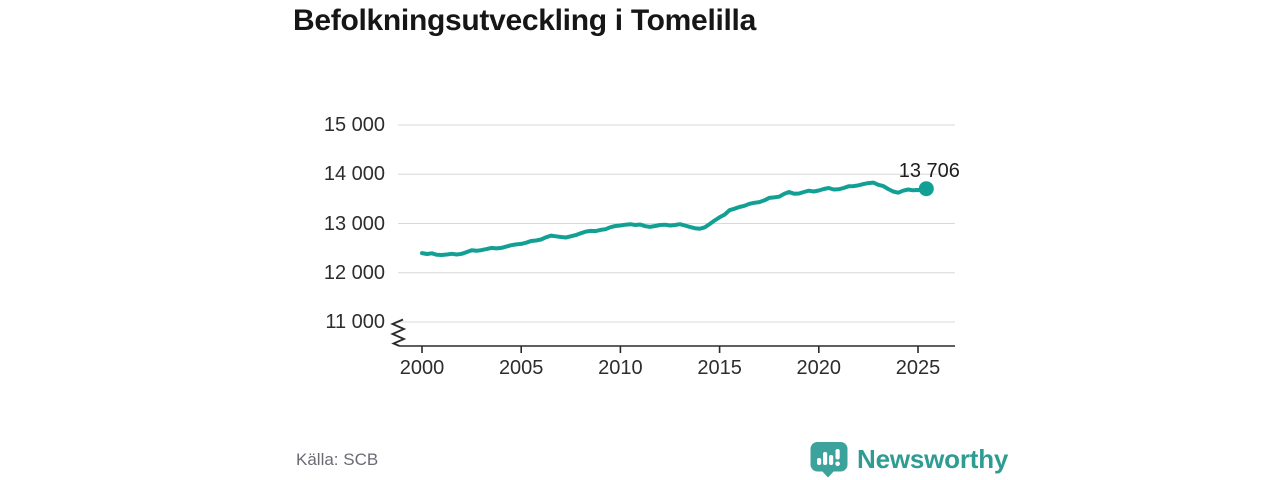  I want to click on x-tick-label: 2020, so click(819, 368).